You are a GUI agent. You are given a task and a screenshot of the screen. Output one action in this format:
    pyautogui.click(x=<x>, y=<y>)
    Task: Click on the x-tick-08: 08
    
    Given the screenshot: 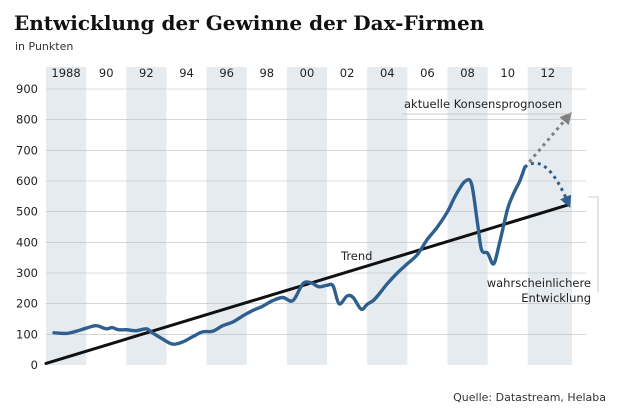 What is the action you would take?
    pyautogui.click(x=467, y=73)
    